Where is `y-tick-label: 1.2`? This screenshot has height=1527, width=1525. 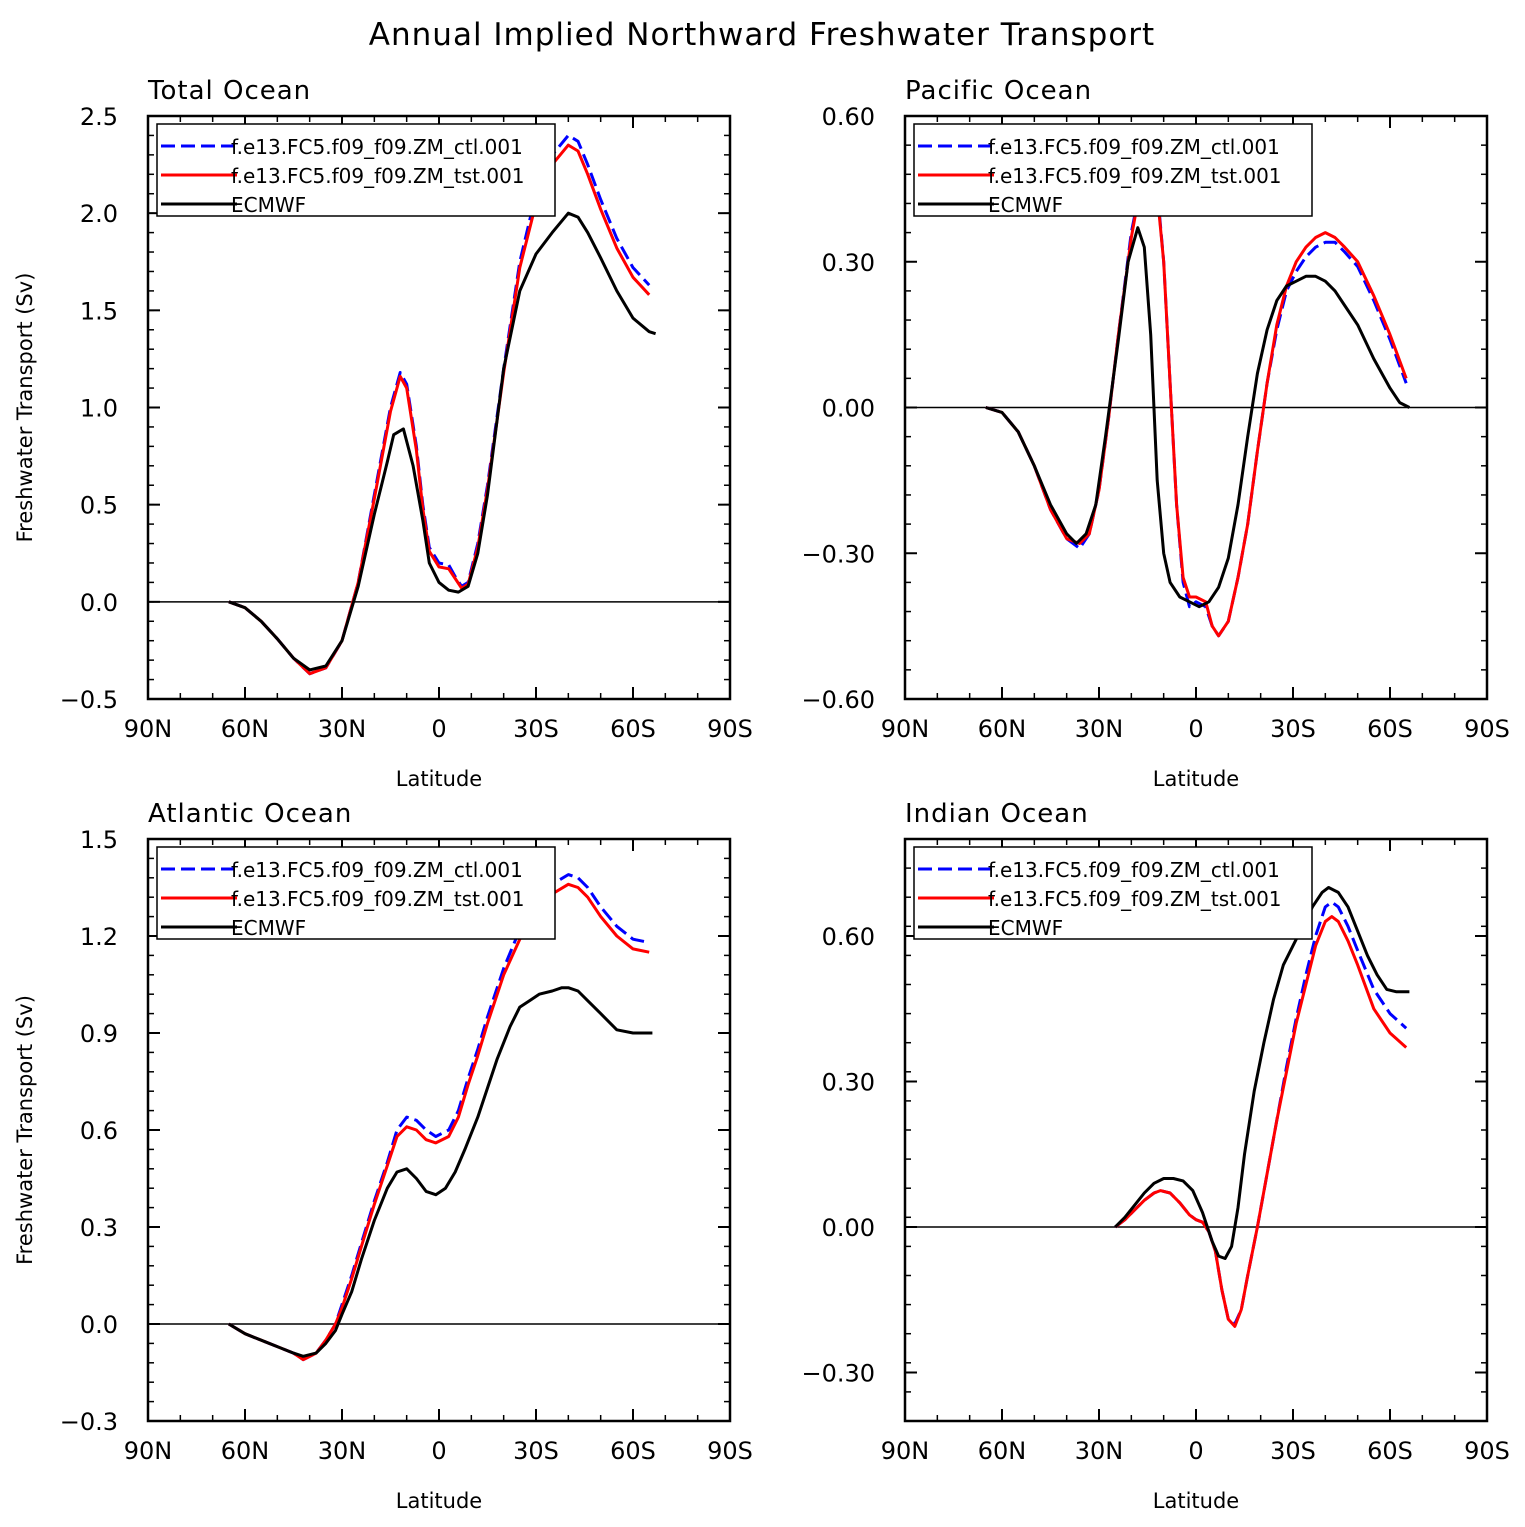 y-tick-label: 1.2 is located at coordinates (99, 937).